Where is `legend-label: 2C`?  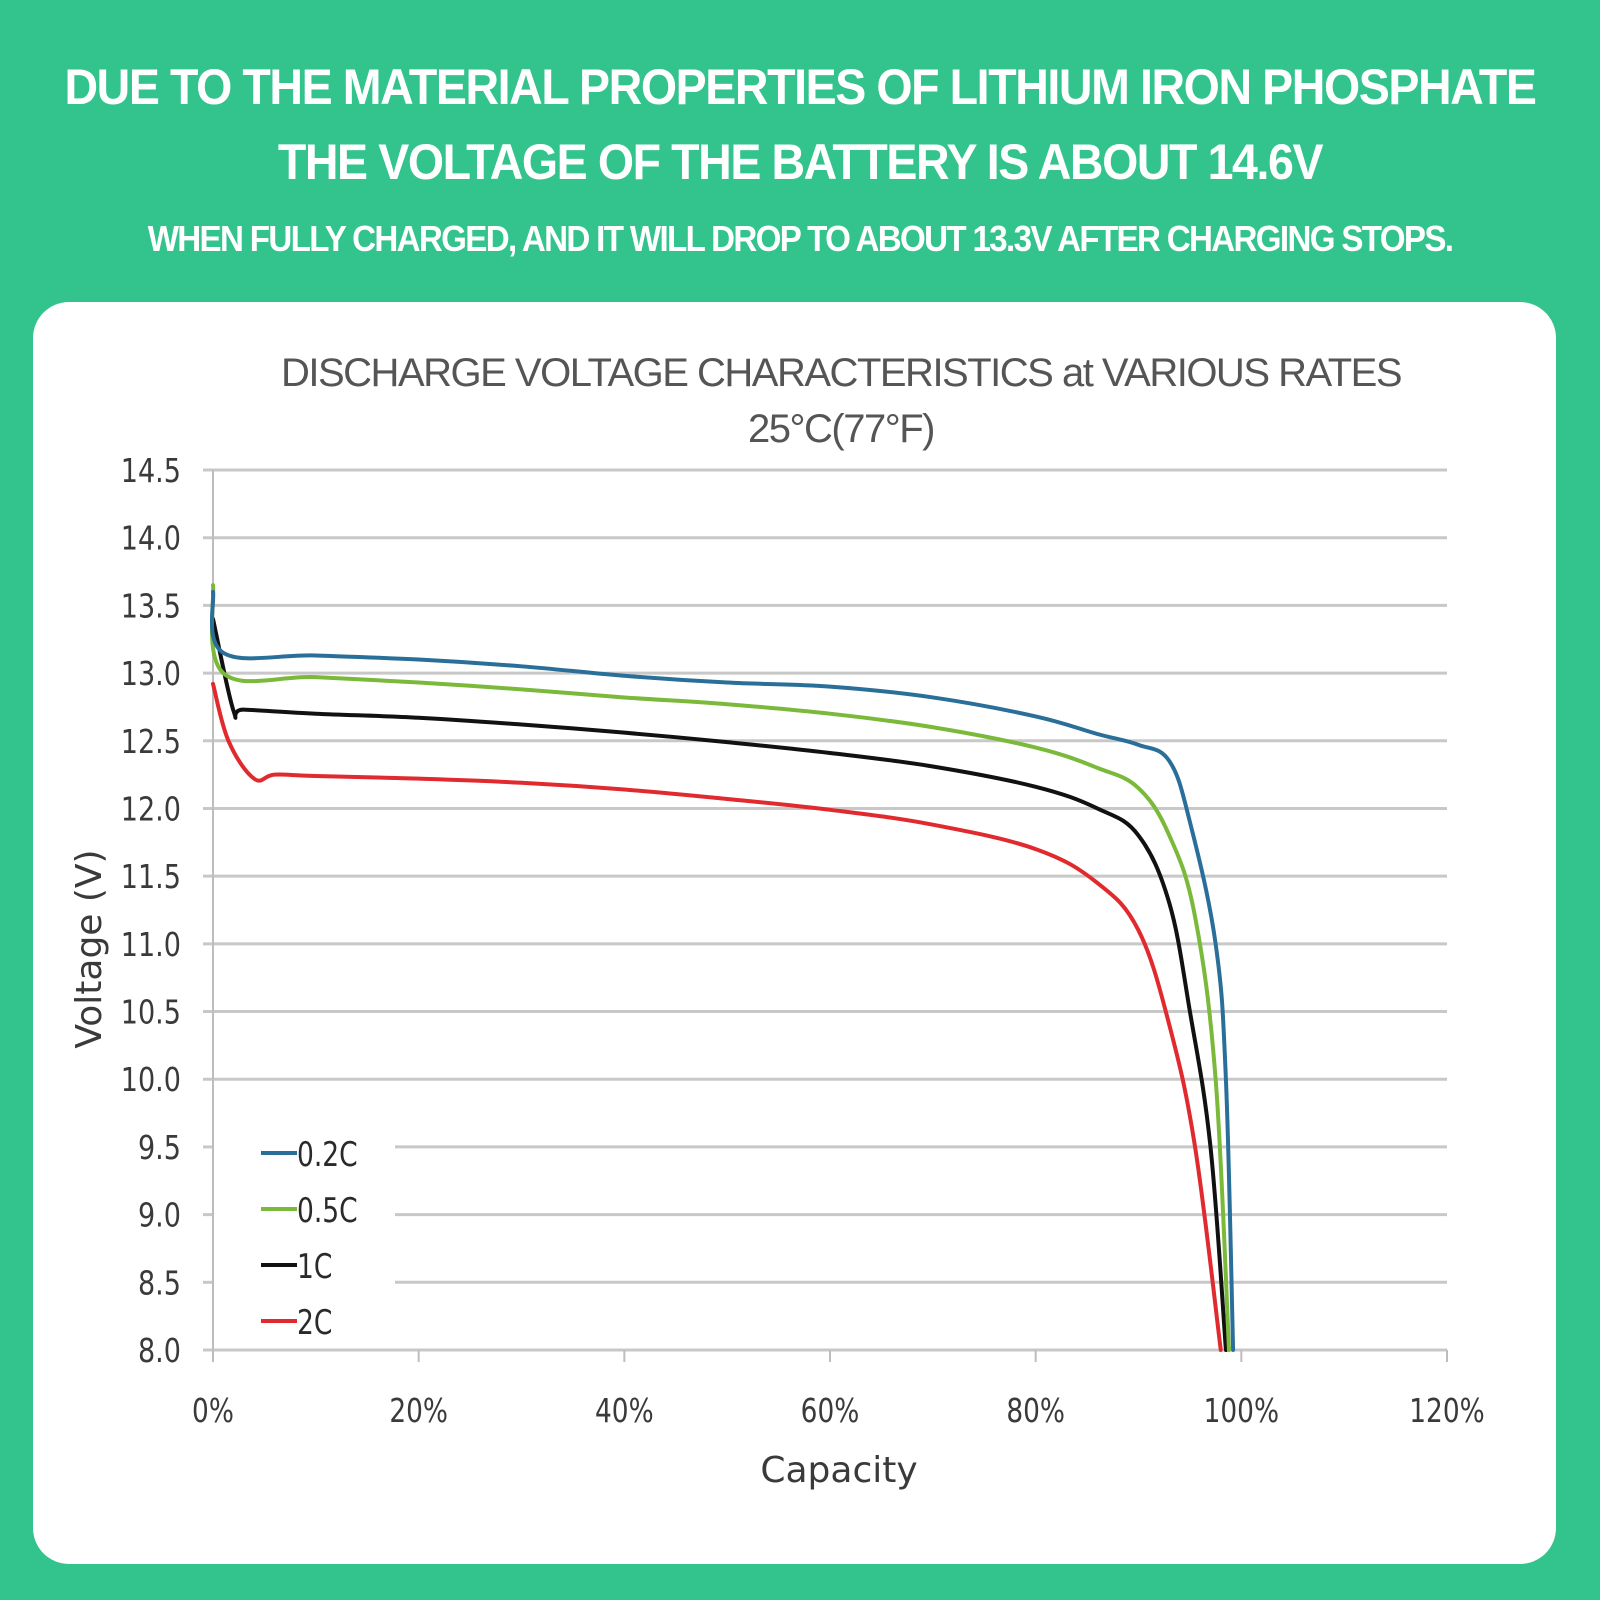
legend-label: 2C is located at coordinates (314, 1323).